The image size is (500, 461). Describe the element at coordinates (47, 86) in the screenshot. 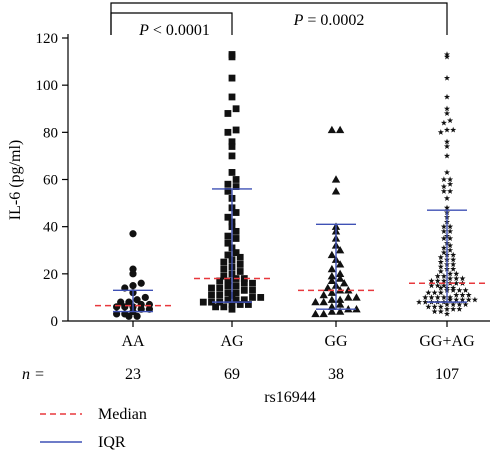

I see `y-tick-label: 100` at that location.